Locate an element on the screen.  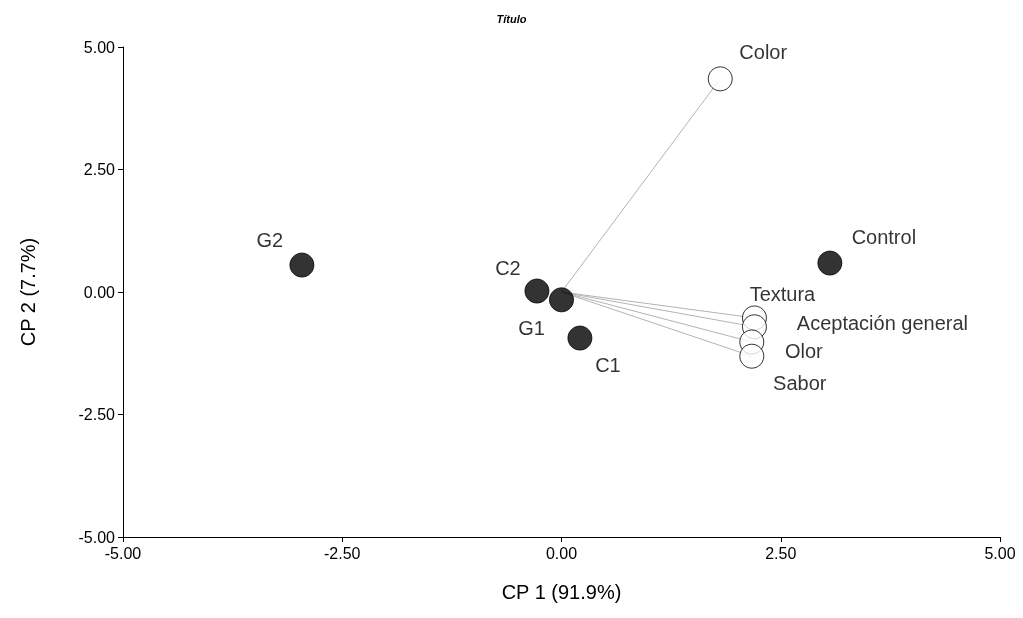
series-label: Sabor is located at coordinates (800, 383).